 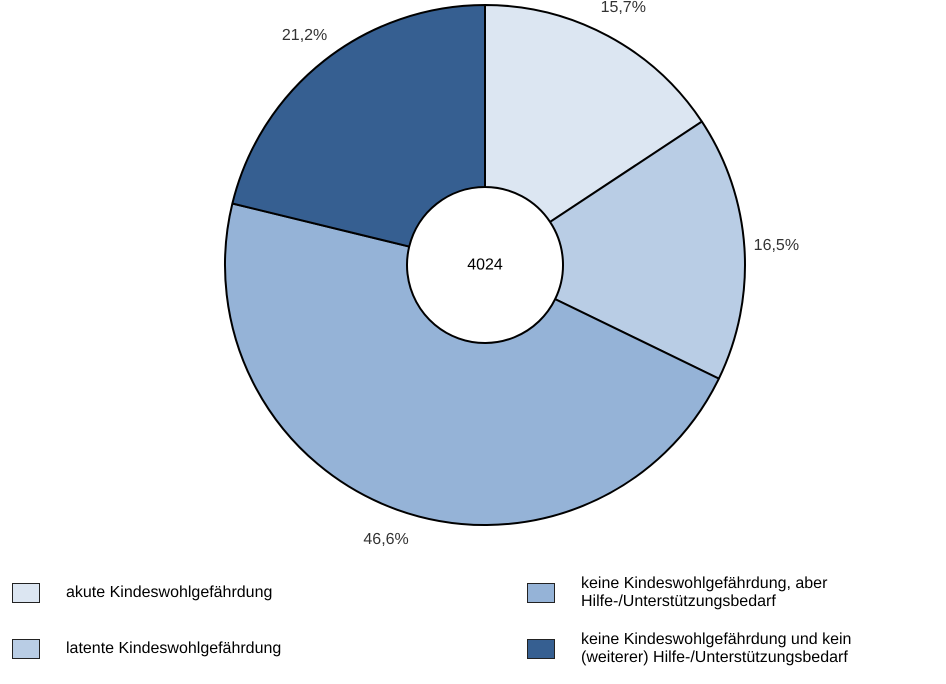 What do you see at coordinates (716, 649) in the screenshot?
I see `legend-label: keine Kindeswohlgefährdung und kein (weiterer) Hilfe-/Unterstützungsbedarf` at bounding box center [716, 649].